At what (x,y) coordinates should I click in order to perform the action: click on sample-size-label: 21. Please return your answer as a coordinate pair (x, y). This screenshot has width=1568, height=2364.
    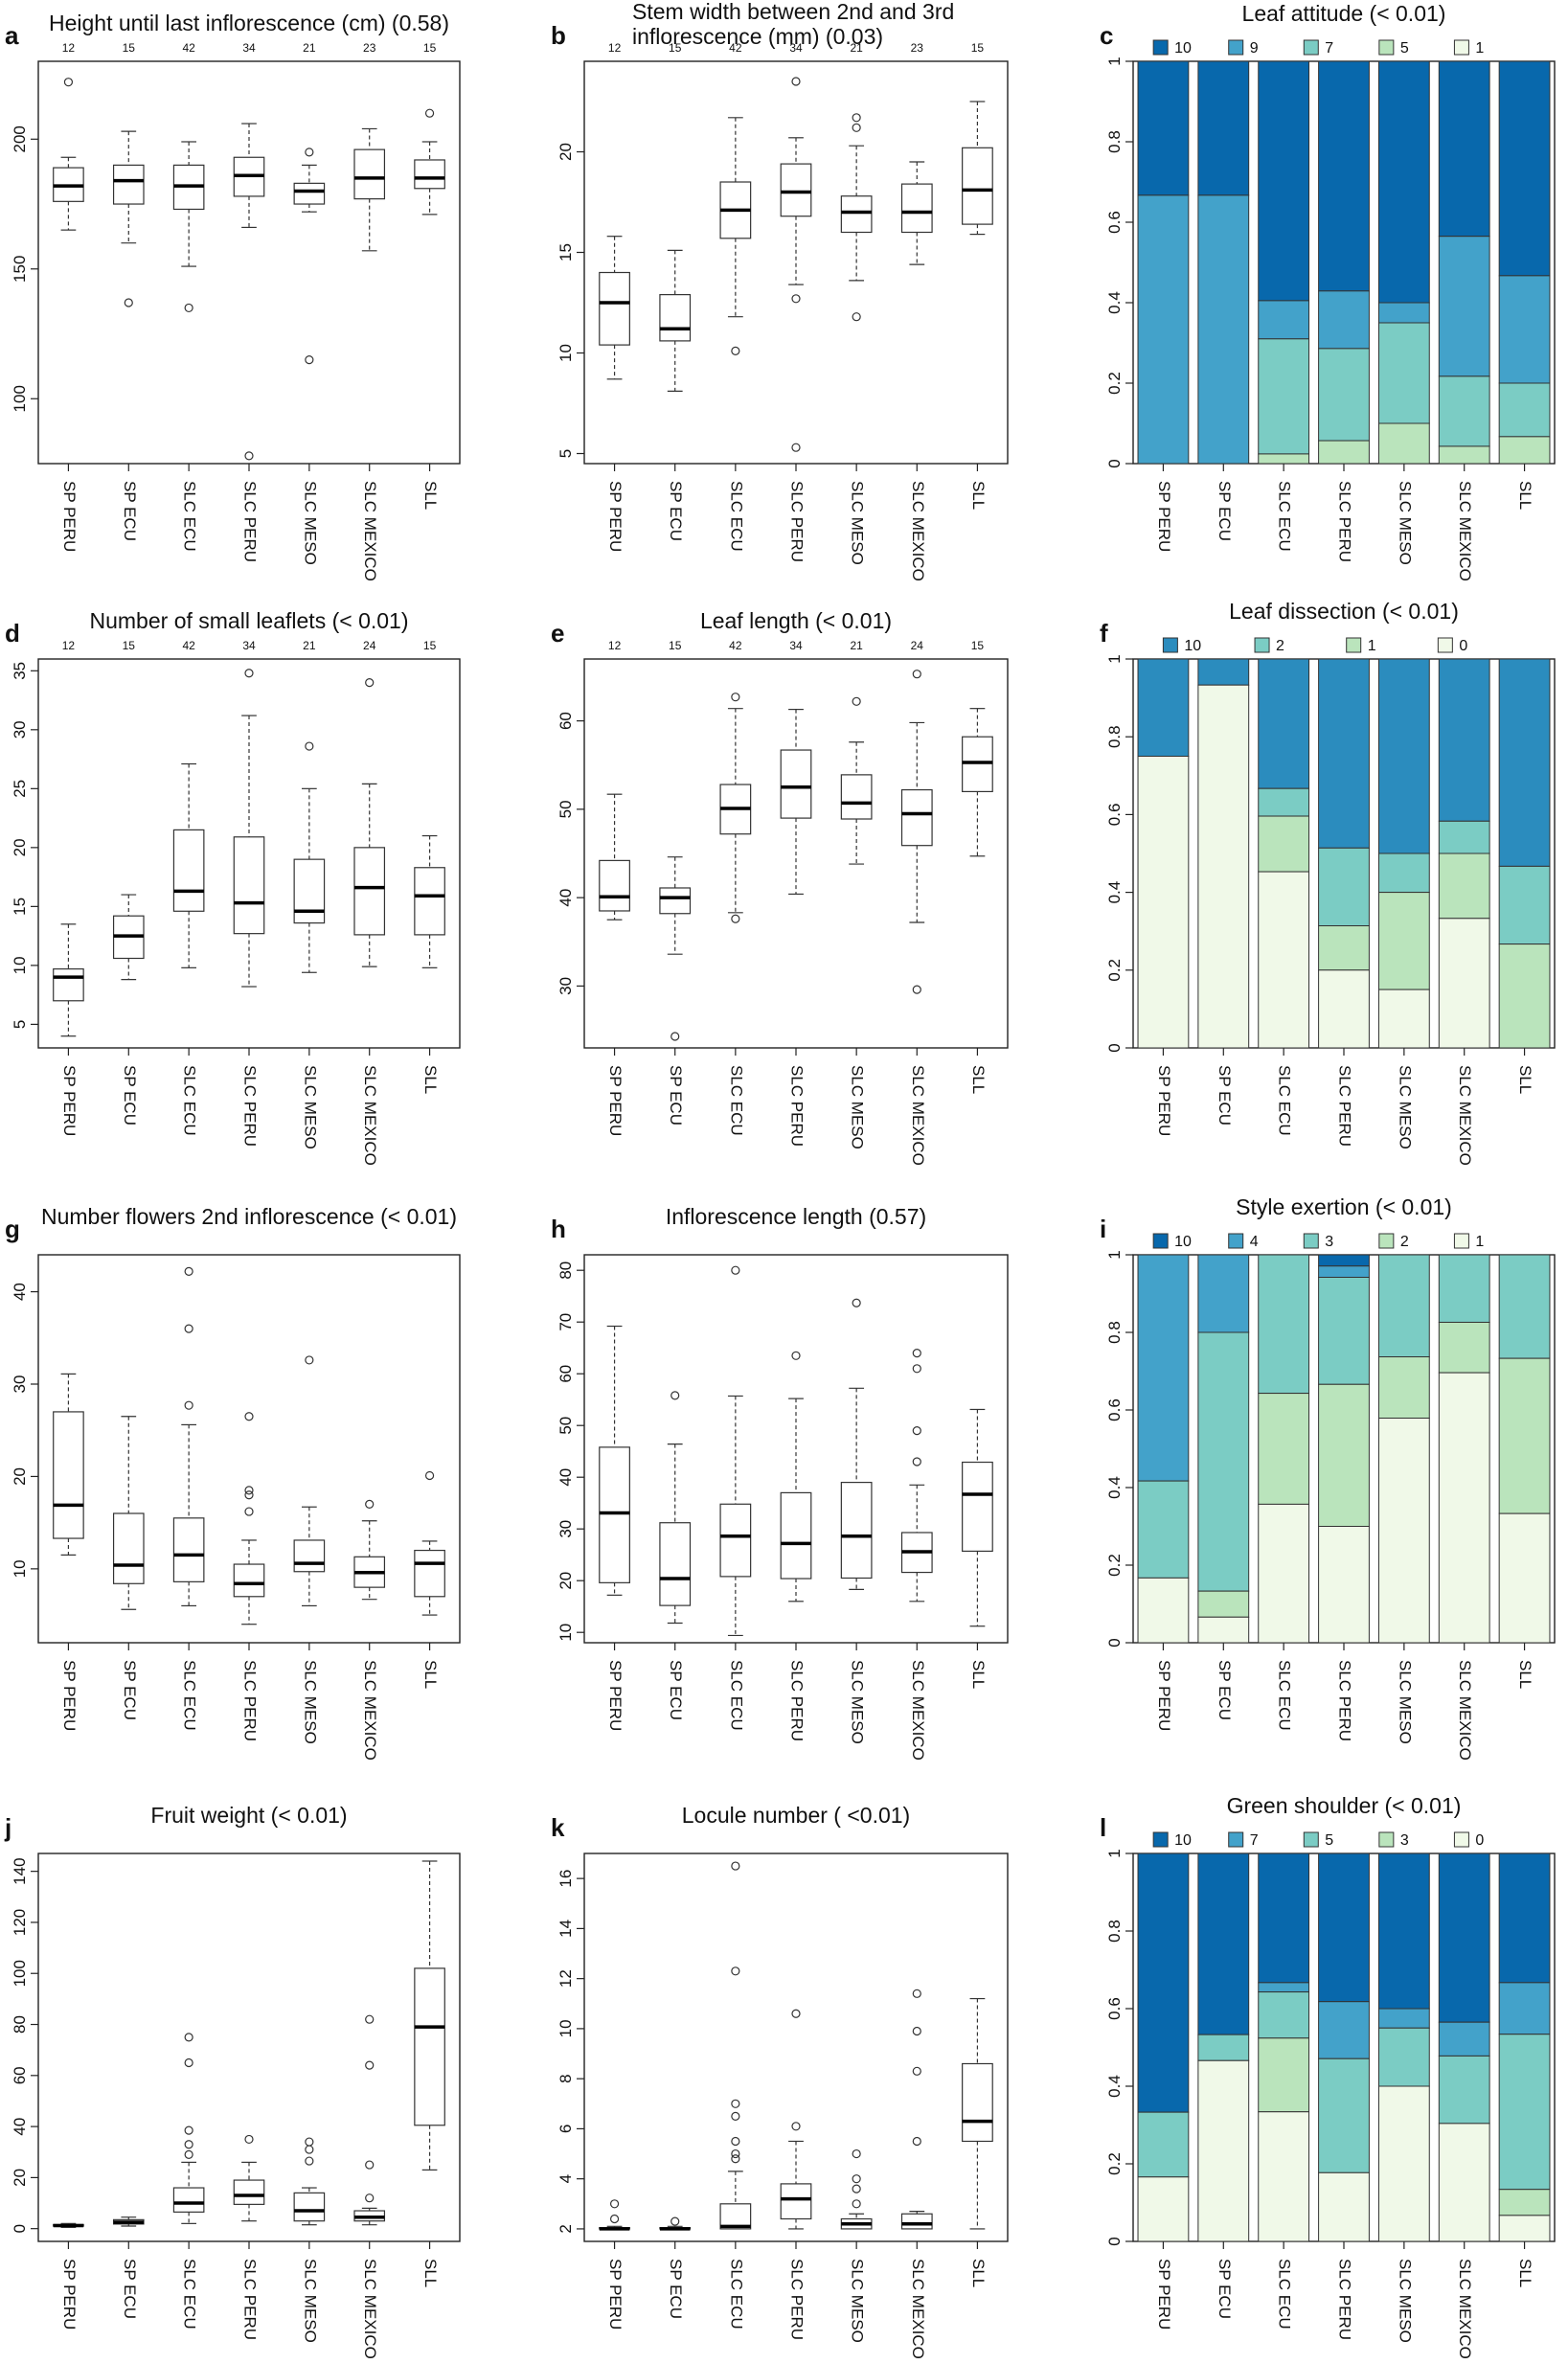
    Looking at the image, I should click on (309, 48).